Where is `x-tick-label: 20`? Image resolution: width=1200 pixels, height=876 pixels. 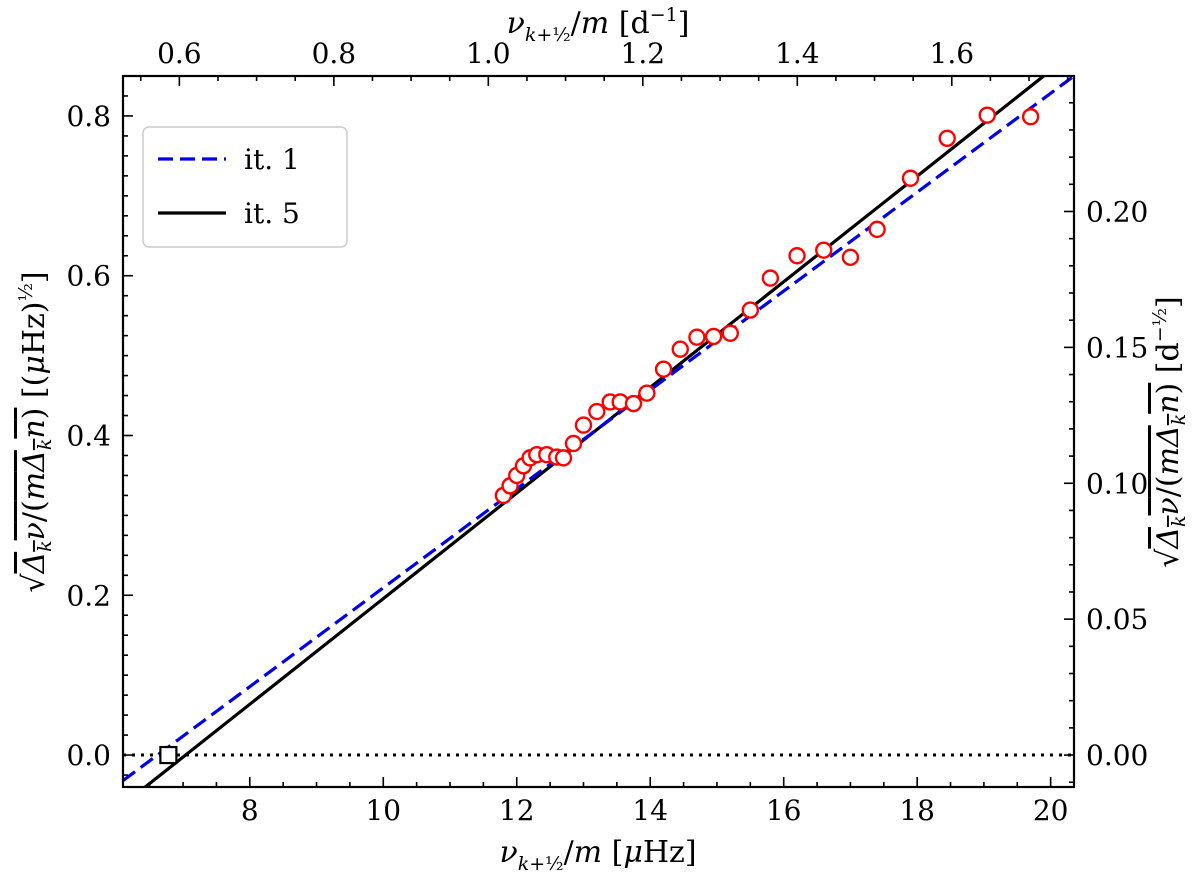 x-tick-label: 20 is located at coordinates (1051, 810).